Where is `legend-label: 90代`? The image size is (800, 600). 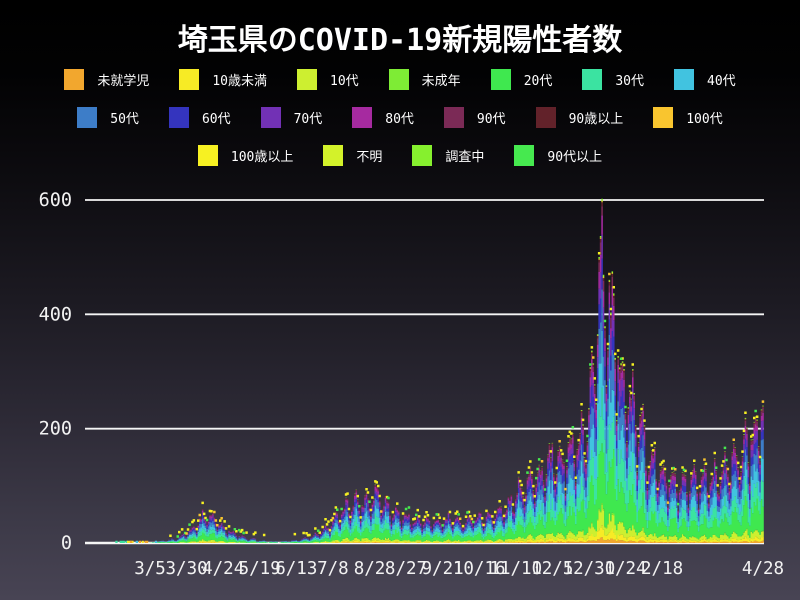
legend-label: 90代 is located at coordinates (491, 119).